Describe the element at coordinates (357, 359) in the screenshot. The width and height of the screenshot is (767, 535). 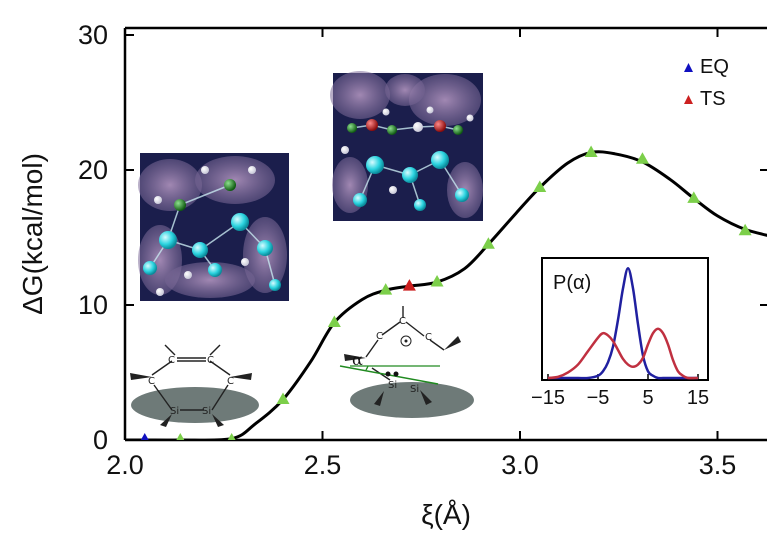
I see `alpha-angle-label: α` at that location.